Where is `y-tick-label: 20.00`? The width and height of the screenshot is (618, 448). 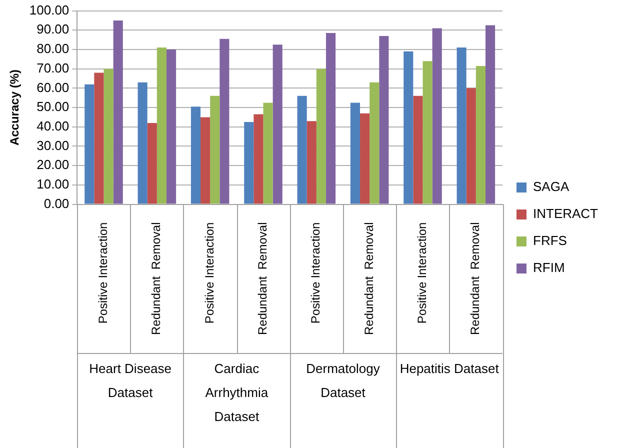 y-tick-label: 20.00 is located at coordinates (53, 164).